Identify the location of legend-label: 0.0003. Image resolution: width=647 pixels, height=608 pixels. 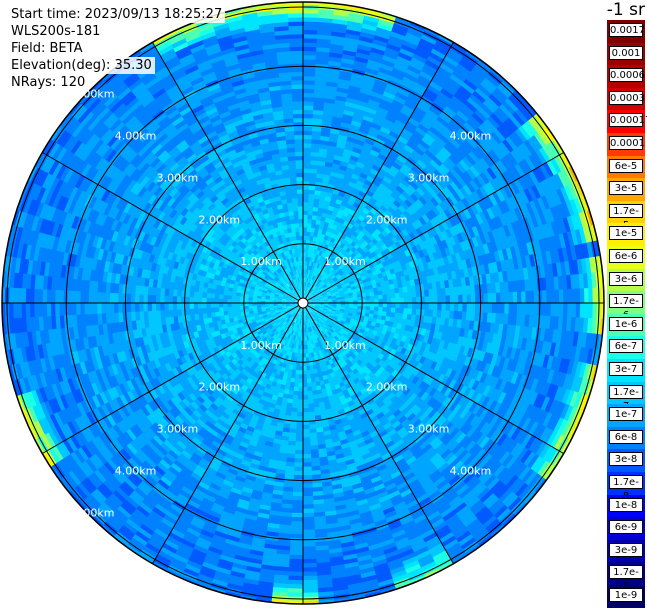
(627, 97).